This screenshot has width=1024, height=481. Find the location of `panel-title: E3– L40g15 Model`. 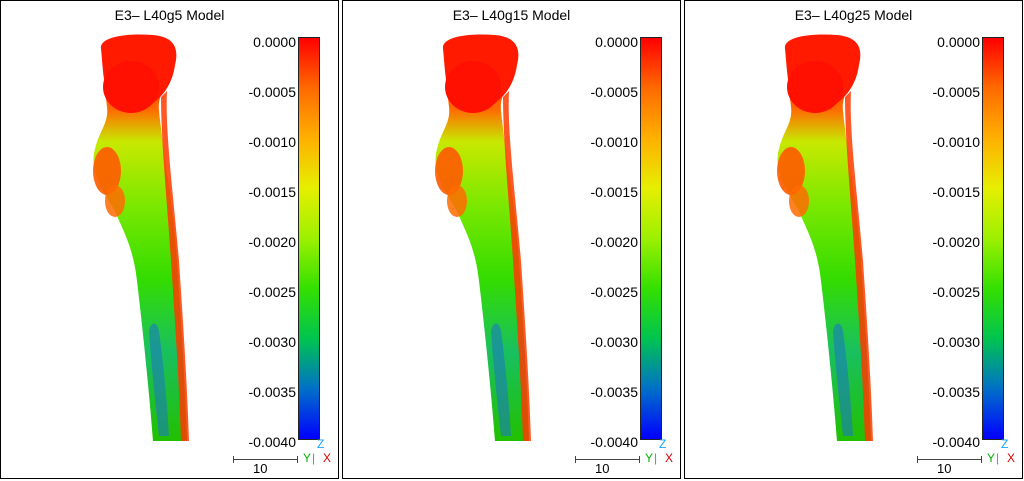

panel-title: E3– L40g15 Model is located at coordinates (511, 15).